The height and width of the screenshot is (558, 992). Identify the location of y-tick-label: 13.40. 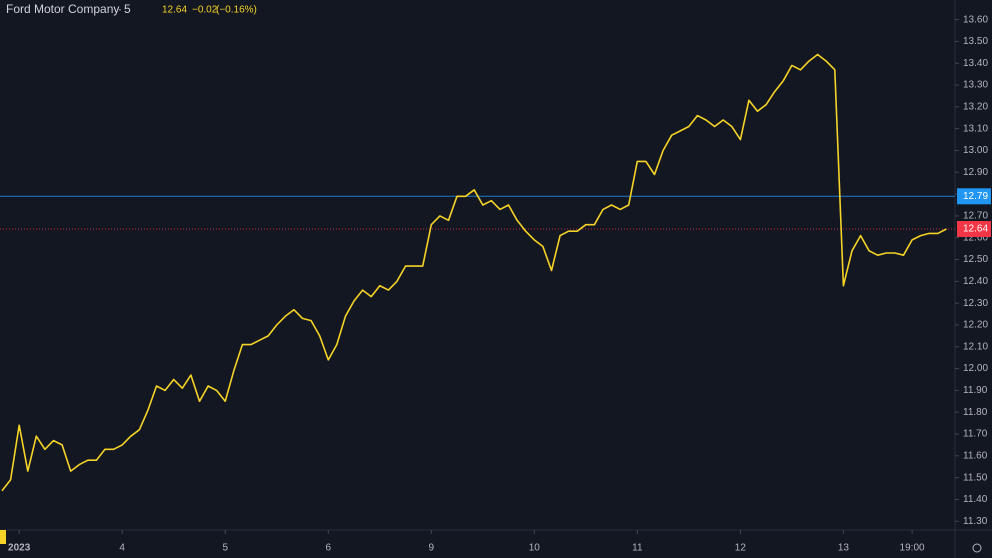
(975, 63).